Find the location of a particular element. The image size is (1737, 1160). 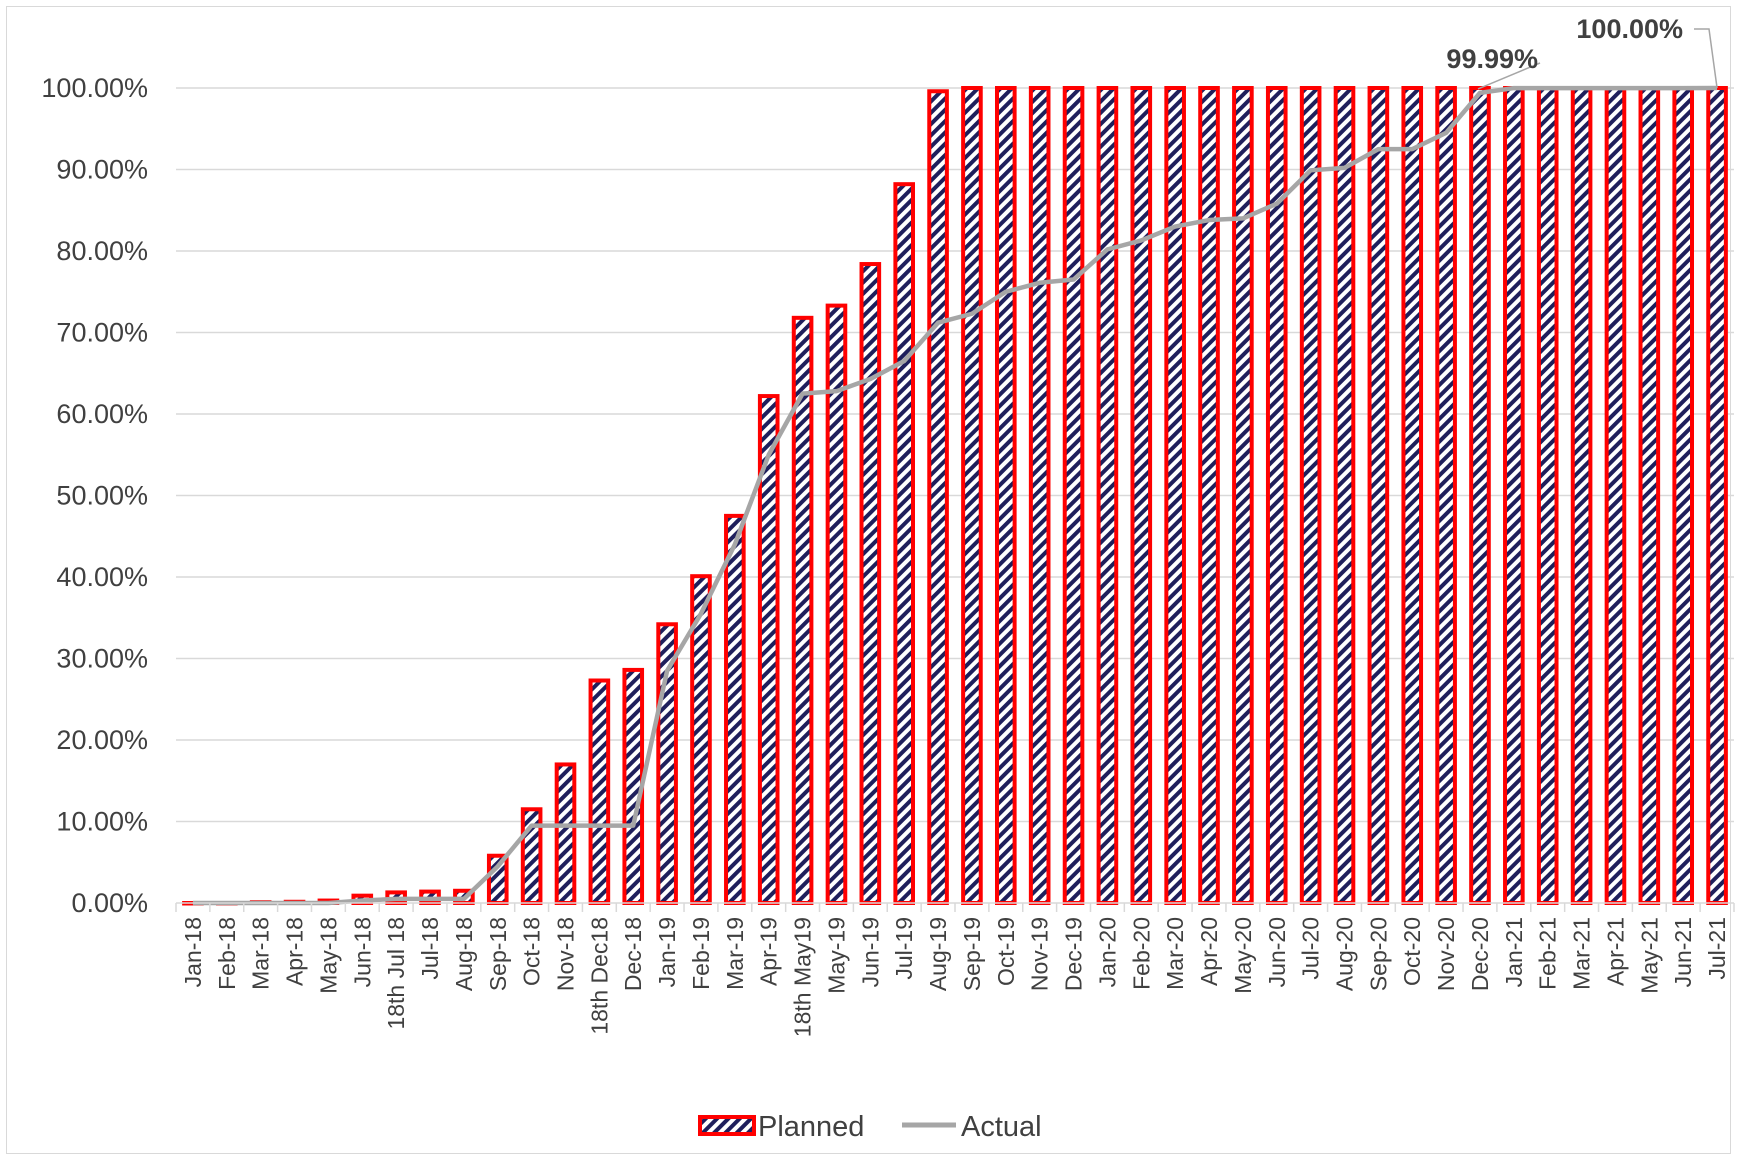

y-tick-label: 30.00% is located at coordinates (102, 659).